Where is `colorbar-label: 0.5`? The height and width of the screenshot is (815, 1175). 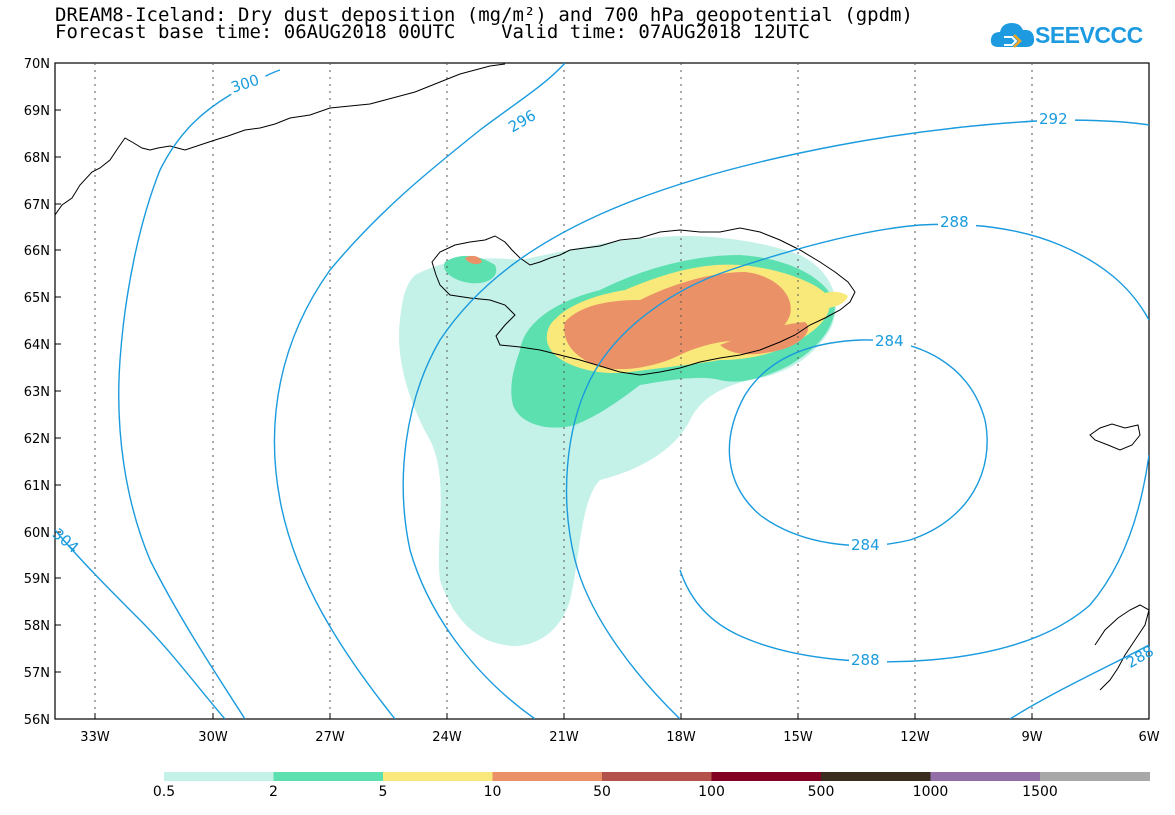
colorbar-label: 0.5 is located at coordinates (164, 792).